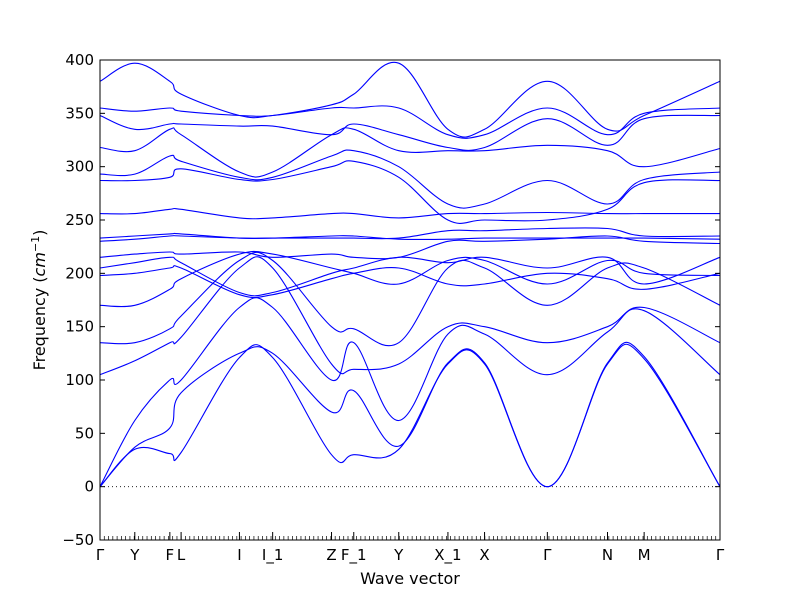  What do you see at coordinates (239, 555) in the screenshot?
I see `x-tick-label: I` at bounding box center [239, 555].